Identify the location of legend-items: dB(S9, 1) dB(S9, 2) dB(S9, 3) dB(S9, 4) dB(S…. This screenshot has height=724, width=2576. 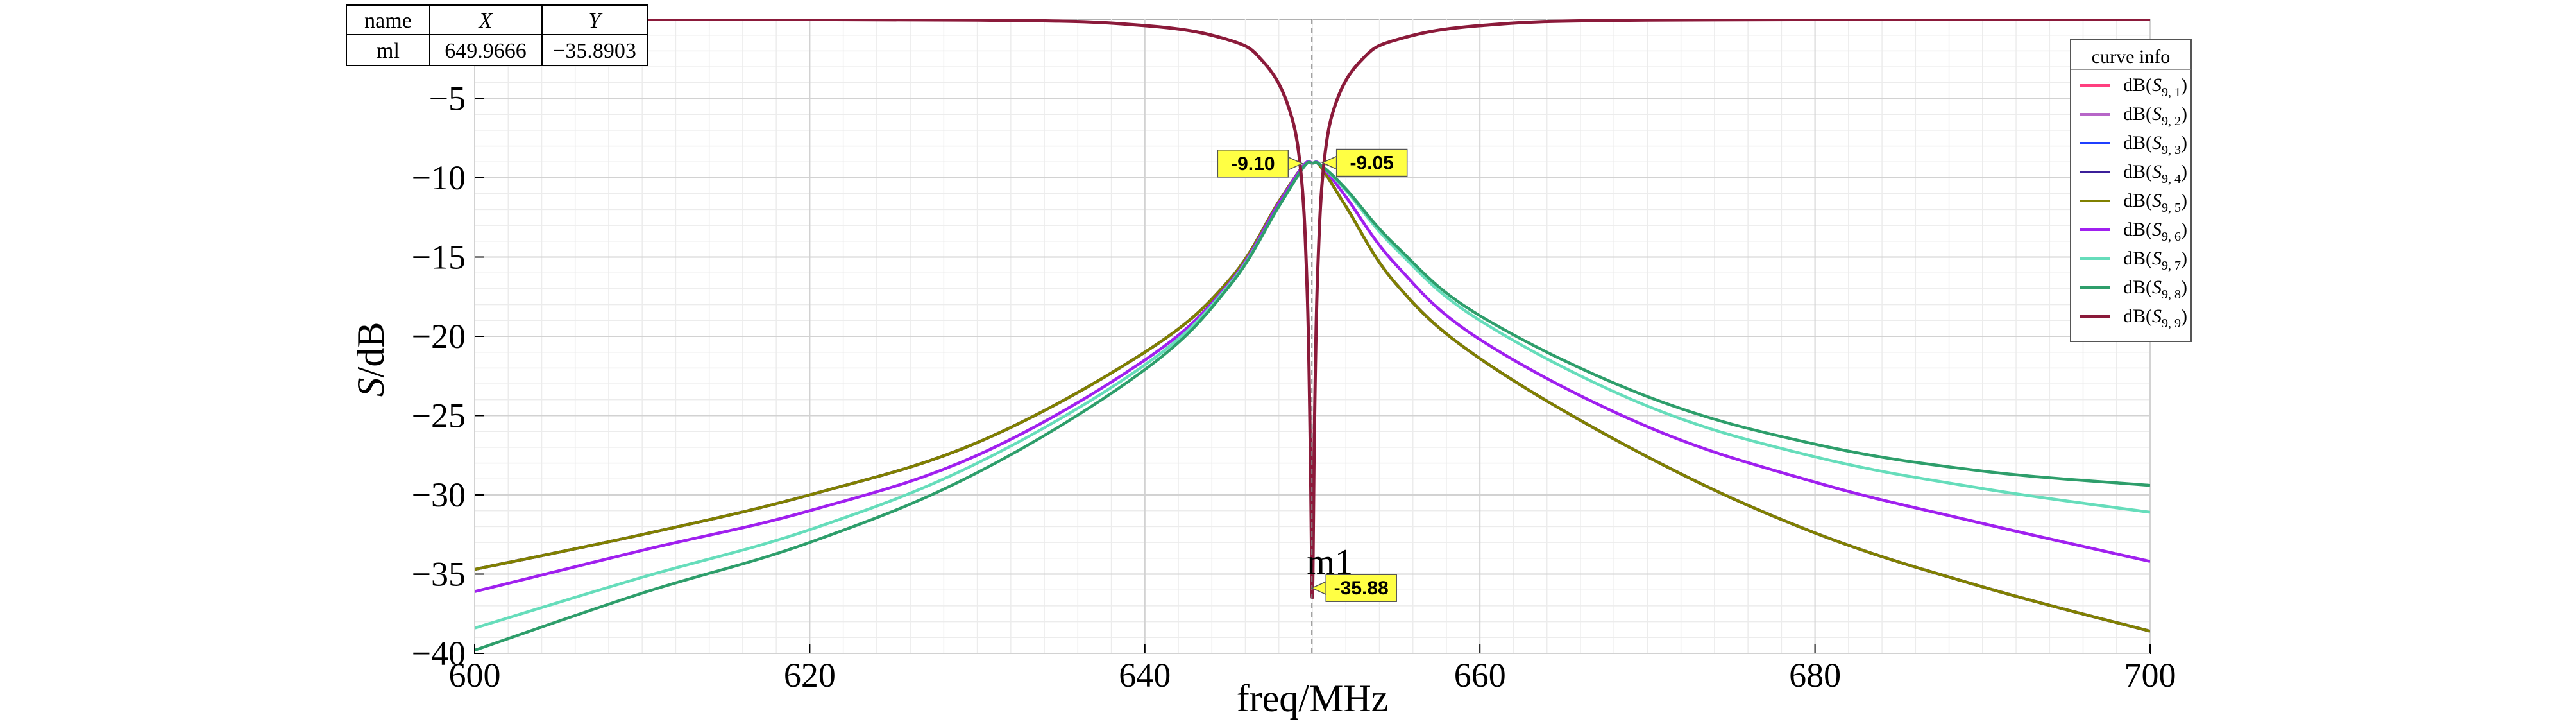
(2133, 202).